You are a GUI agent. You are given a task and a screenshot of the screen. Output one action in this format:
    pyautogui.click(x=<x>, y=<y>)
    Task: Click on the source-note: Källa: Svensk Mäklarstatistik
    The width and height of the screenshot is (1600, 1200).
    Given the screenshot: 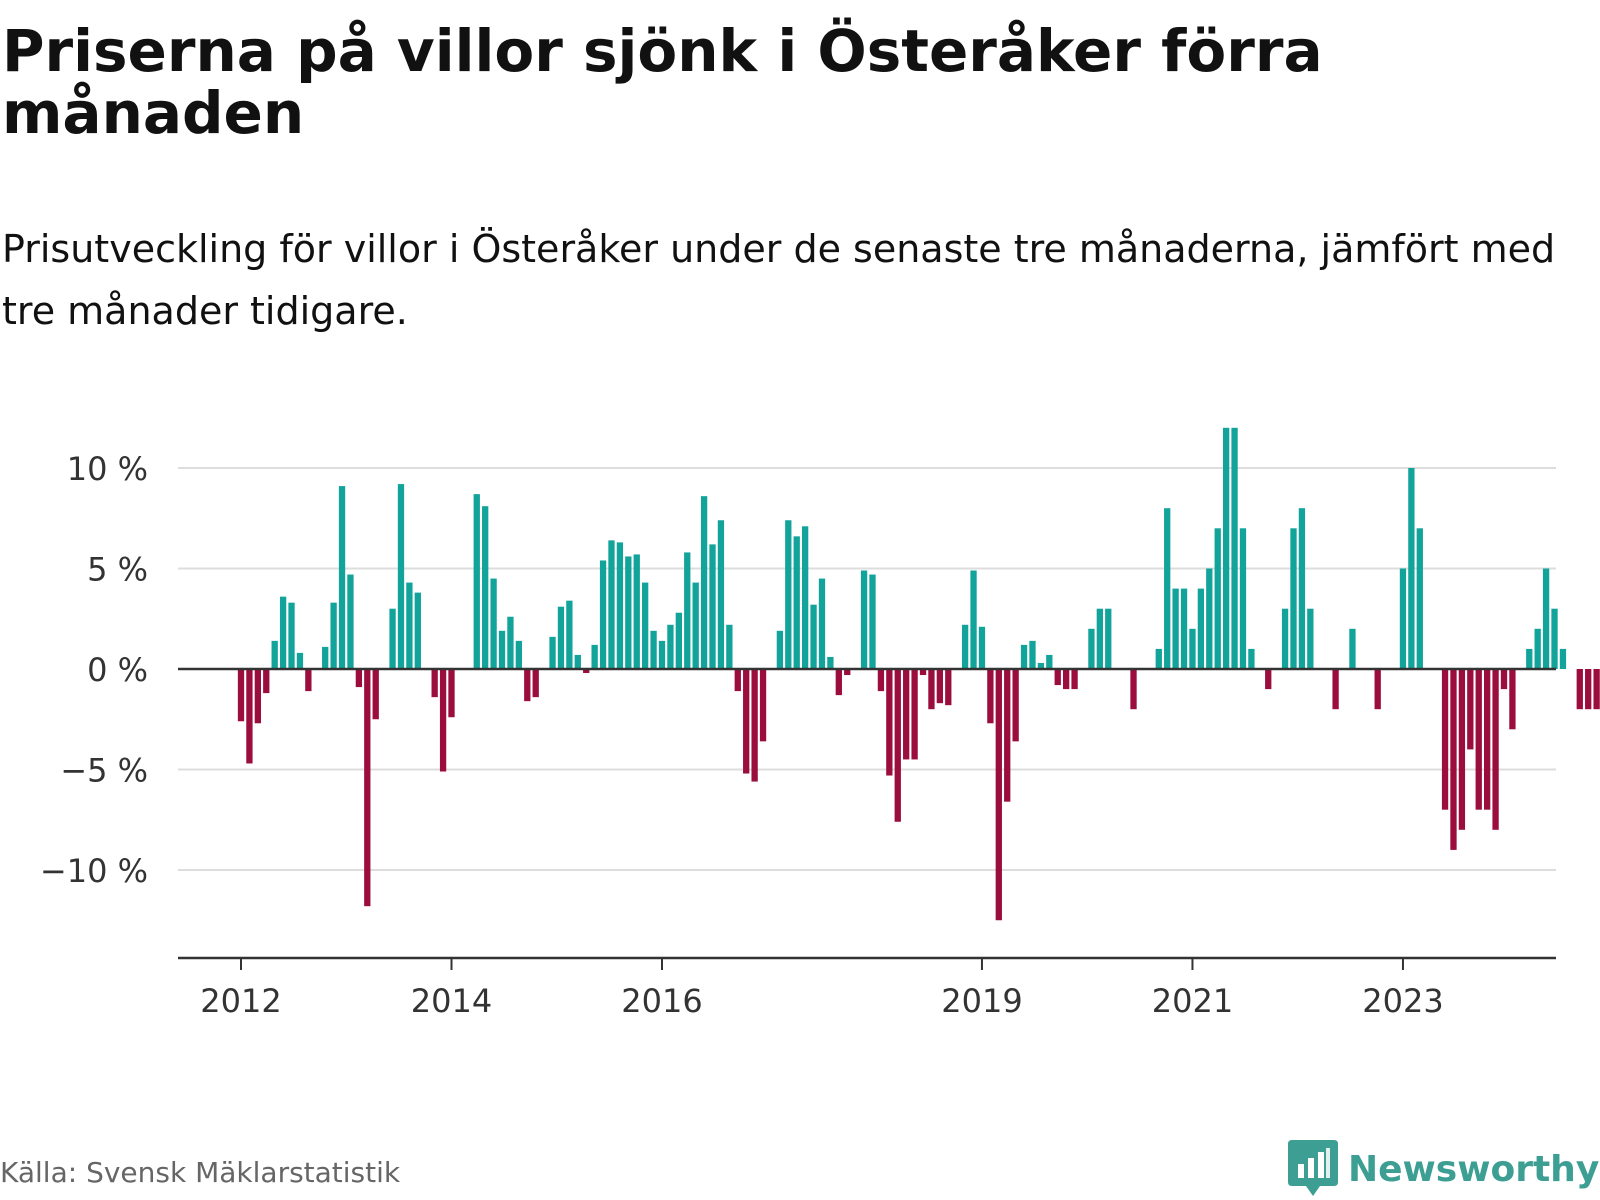 What is the action you would take?
    pyautogui.click(x=200, y=1172)
    